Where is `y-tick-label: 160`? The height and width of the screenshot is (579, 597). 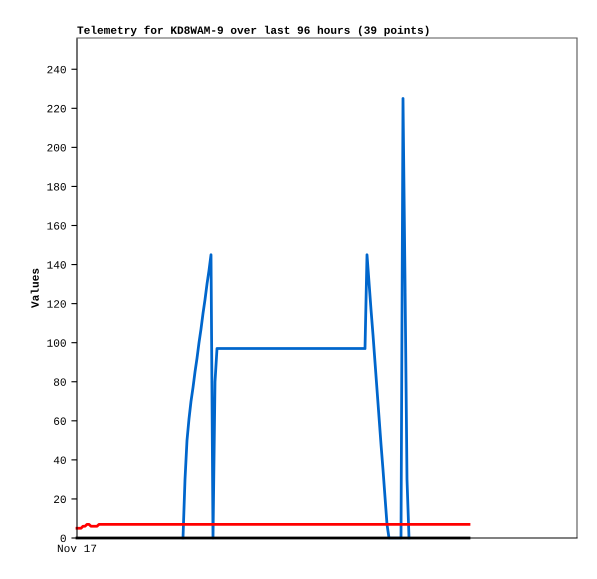 y-tick-label: 160 is located at coordinates (56, 226).